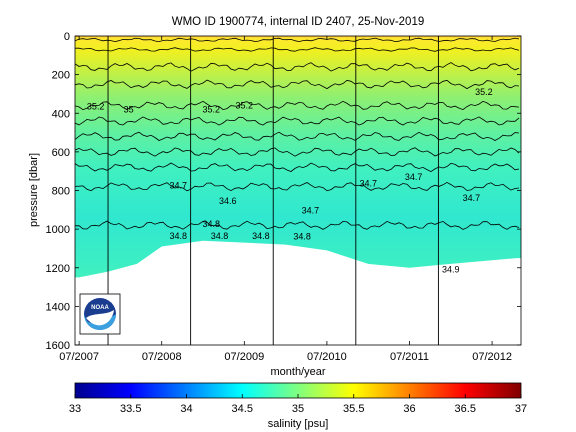  I want to click on colorbar-ticks: 33 33.5 34 34.5 35 35.5 36 36.5 37, so click(298, 404).